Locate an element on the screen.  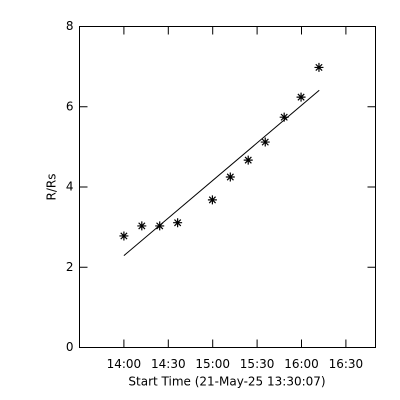
x-axis-label: Start Time (21-May-25 13:30:07) is located at coordinates (226, 382).